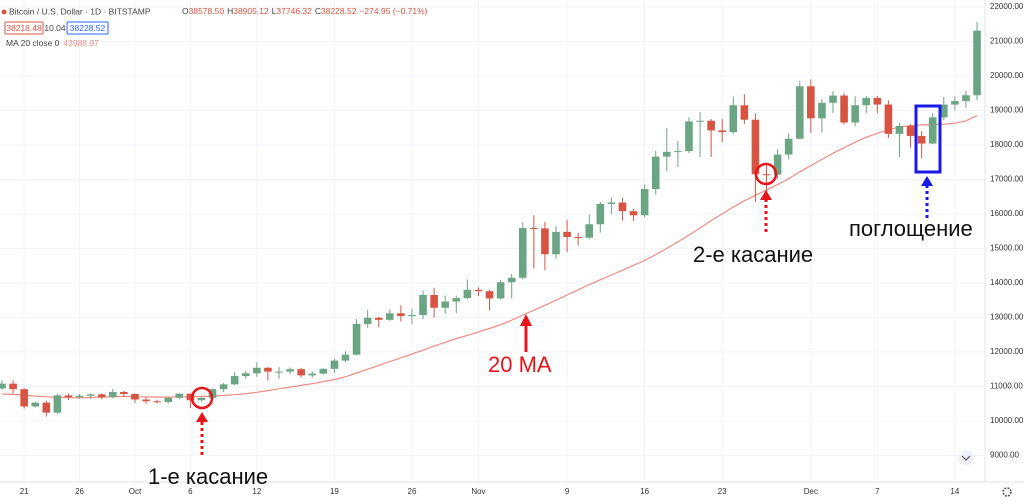 The image size is (1024, 502). Describe the element at coordinates (1007, 41) in the screenshot. I see `y-tick-label: 21000.00` at that location.